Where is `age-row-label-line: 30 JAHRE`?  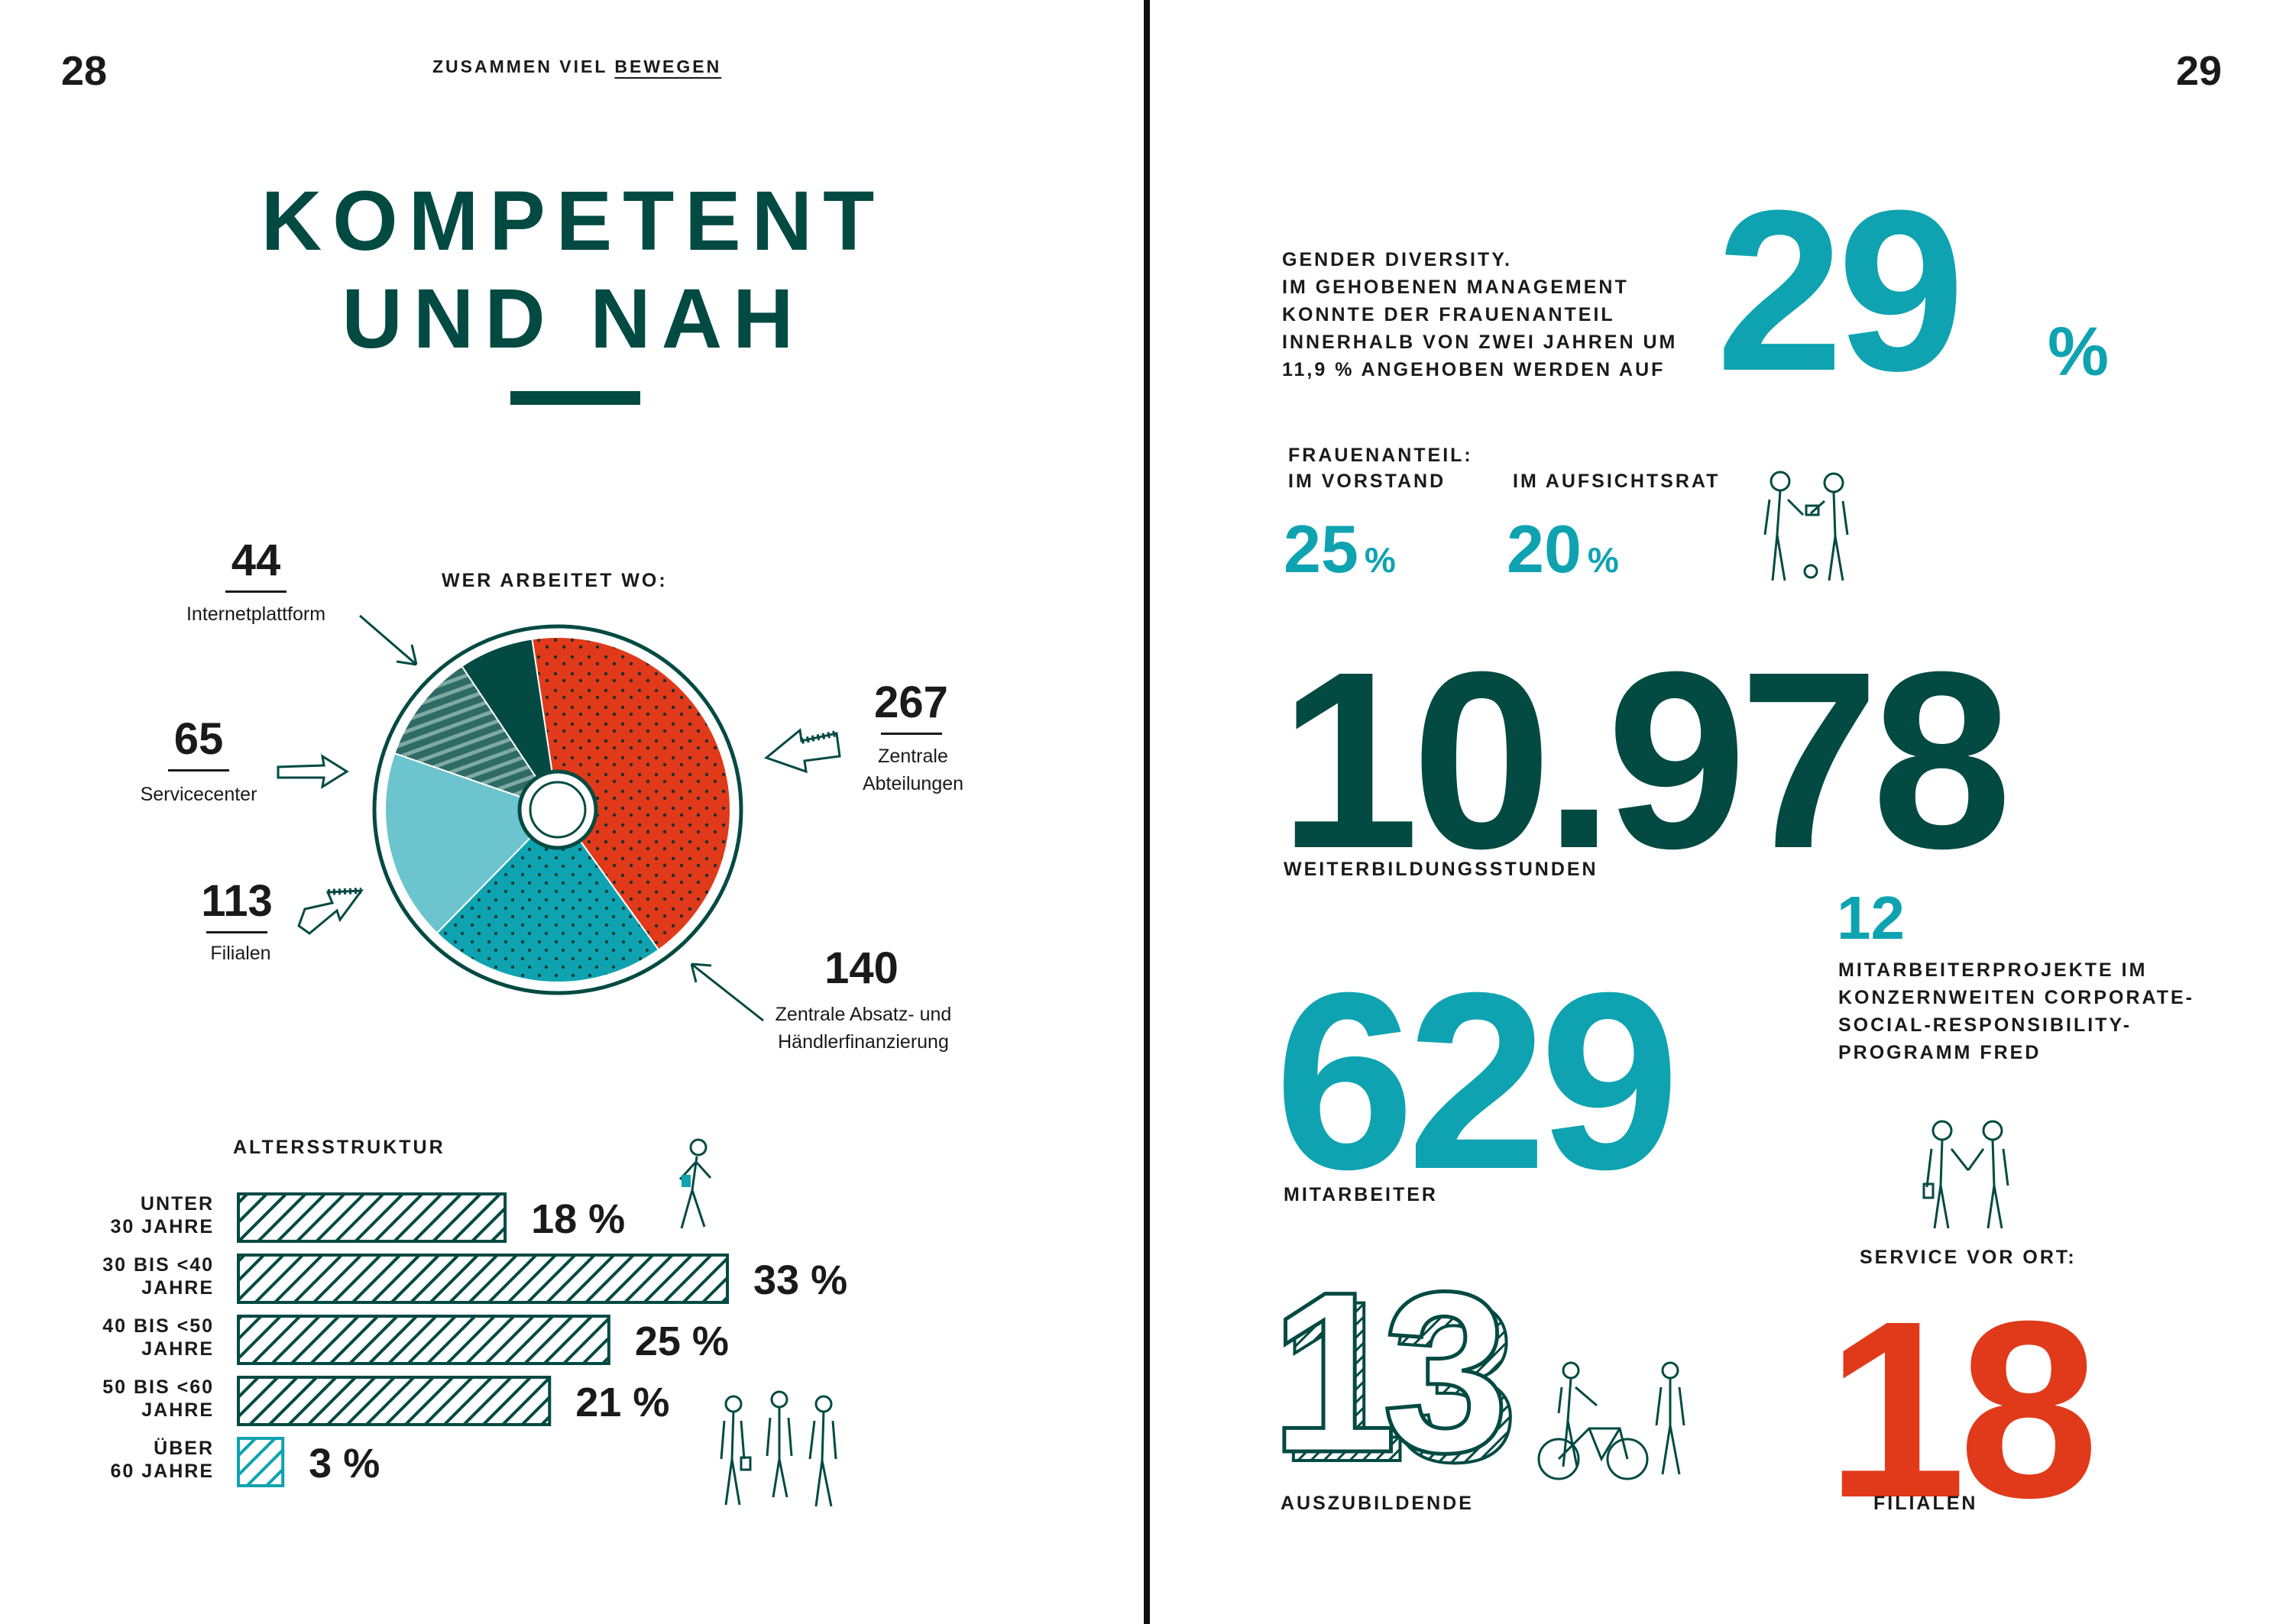
age-row-label-line: 30 JAHRE is located at coordinates (162, 1226).